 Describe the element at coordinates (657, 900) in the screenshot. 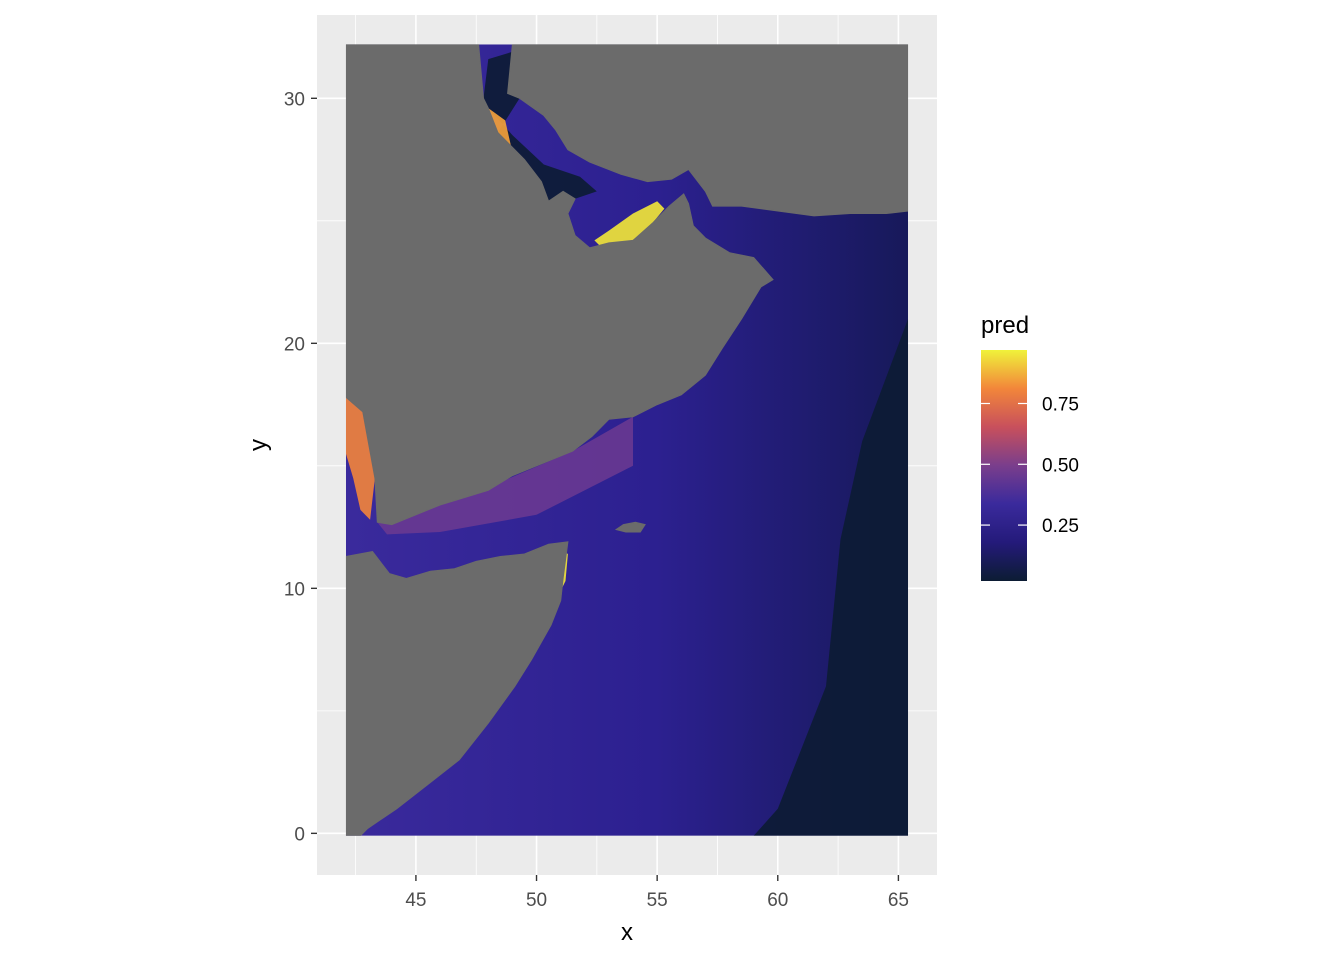

I see `x-tick-label: 55` at that location.